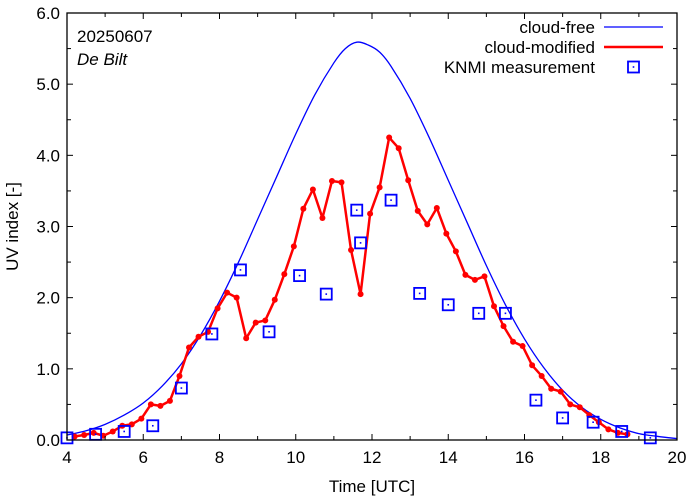 Image resolution: width=694 pixels, height=501 pixels. I want to click on annotation-location: De Bilt, so click(102, 59).